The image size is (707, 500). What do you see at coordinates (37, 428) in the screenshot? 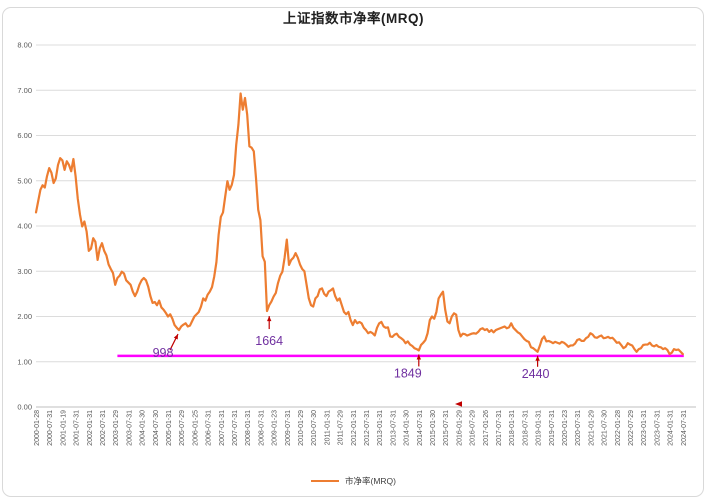
I see `x-axis-label: 2000-01-28` at bounding box center [37, 428].